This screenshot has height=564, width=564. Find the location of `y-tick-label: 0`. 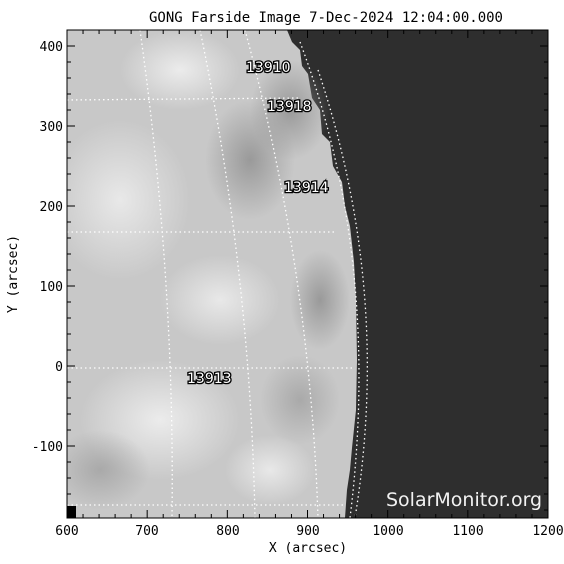

y-tick-label: 0 is located at coordinates (59, 367).